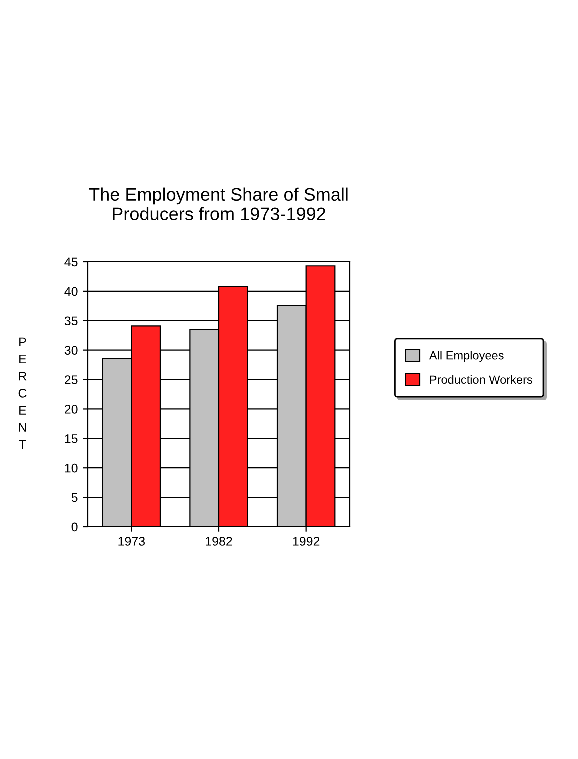 Image resolution: width=578 pixels, height=759 pixels. I want to click on y-tick-label: 40, so click(71, 291).